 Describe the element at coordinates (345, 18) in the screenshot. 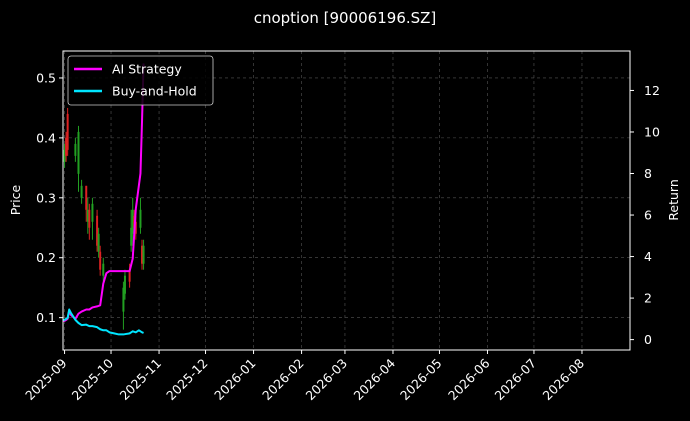

I see `chart-title: cnoption [90006196.SZ]` at that location.